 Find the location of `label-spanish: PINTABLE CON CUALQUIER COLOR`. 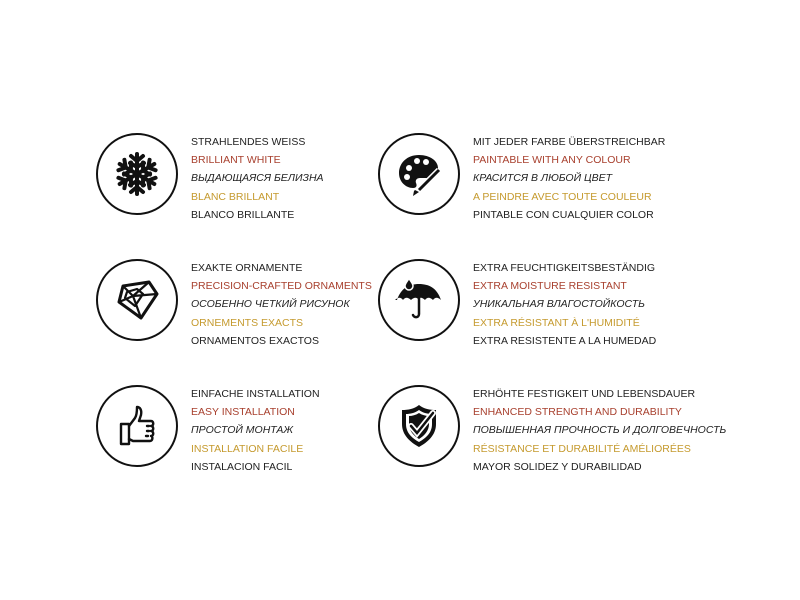

label-spanish: PINTABLE CON CUALQUIER COLOR is located at coordinates (563, 214).